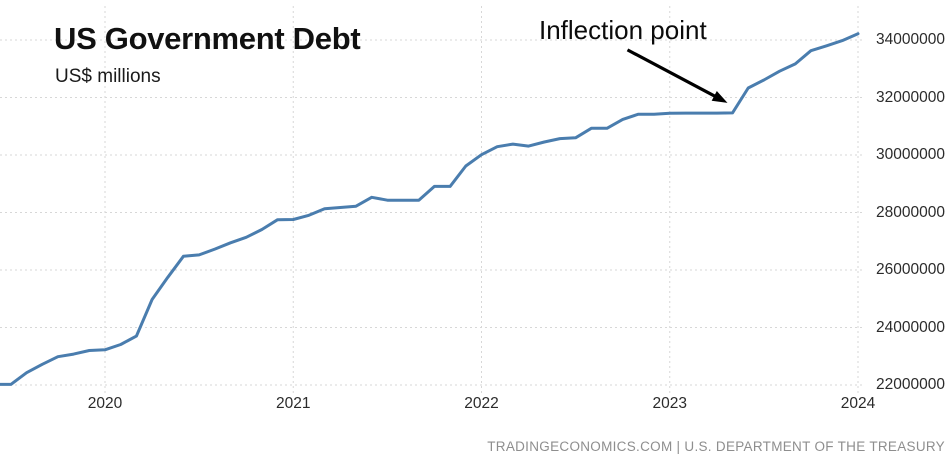  Describe the element at coordinates (910, 154) in the screenshot. I see `y-axis-tick-label: 30000000` at that location.